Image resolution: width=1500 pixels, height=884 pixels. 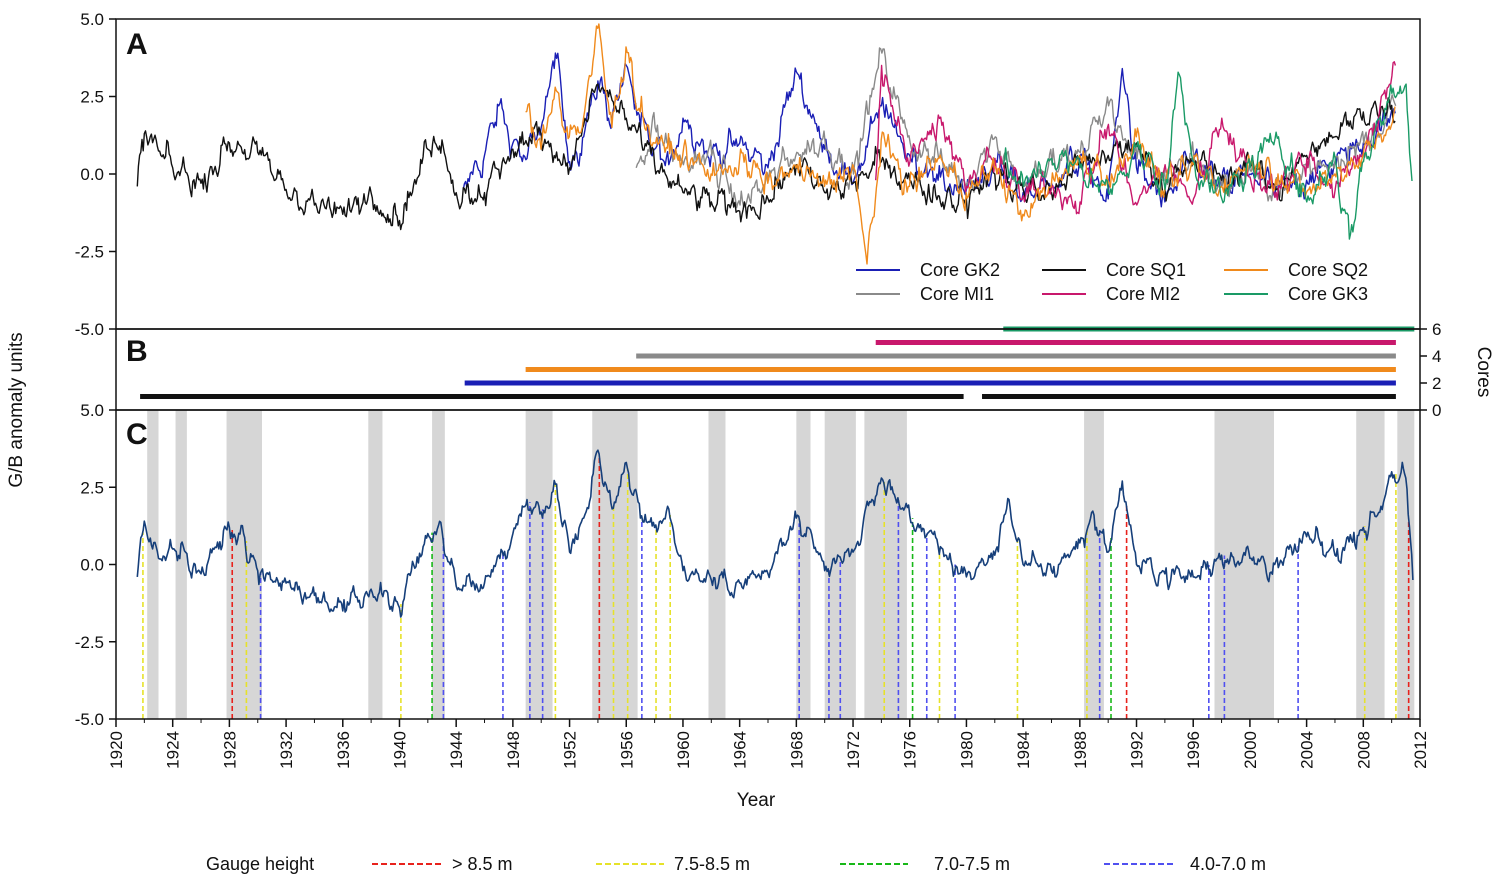 I want to click on ytick-label-c-4: -5.0, so click(x=89, y=719).